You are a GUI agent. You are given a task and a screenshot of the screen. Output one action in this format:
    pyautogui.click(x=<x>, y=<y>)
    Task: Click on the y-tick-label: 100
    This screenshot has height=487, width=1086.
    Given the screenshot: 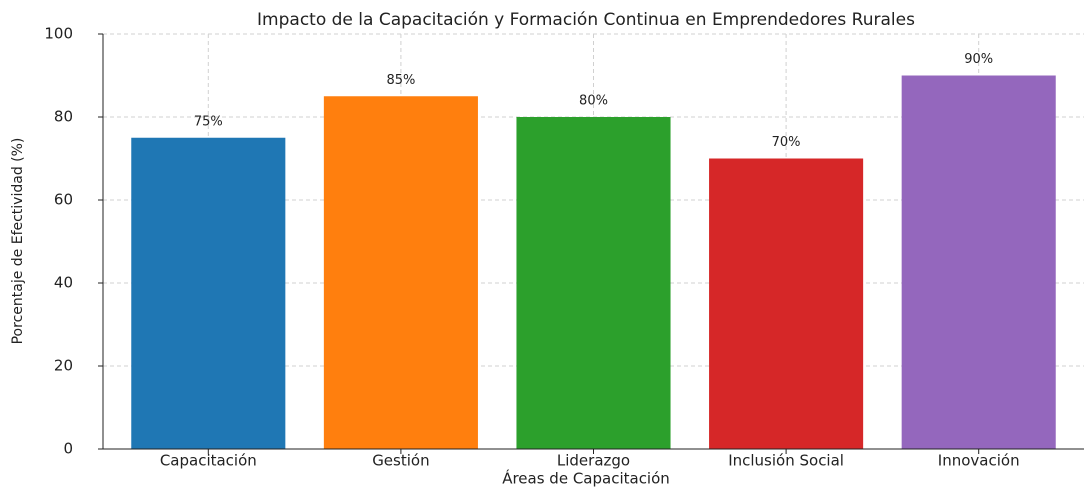 What is the action you would take?
    pyautogui.click(x=58, y=34)
    